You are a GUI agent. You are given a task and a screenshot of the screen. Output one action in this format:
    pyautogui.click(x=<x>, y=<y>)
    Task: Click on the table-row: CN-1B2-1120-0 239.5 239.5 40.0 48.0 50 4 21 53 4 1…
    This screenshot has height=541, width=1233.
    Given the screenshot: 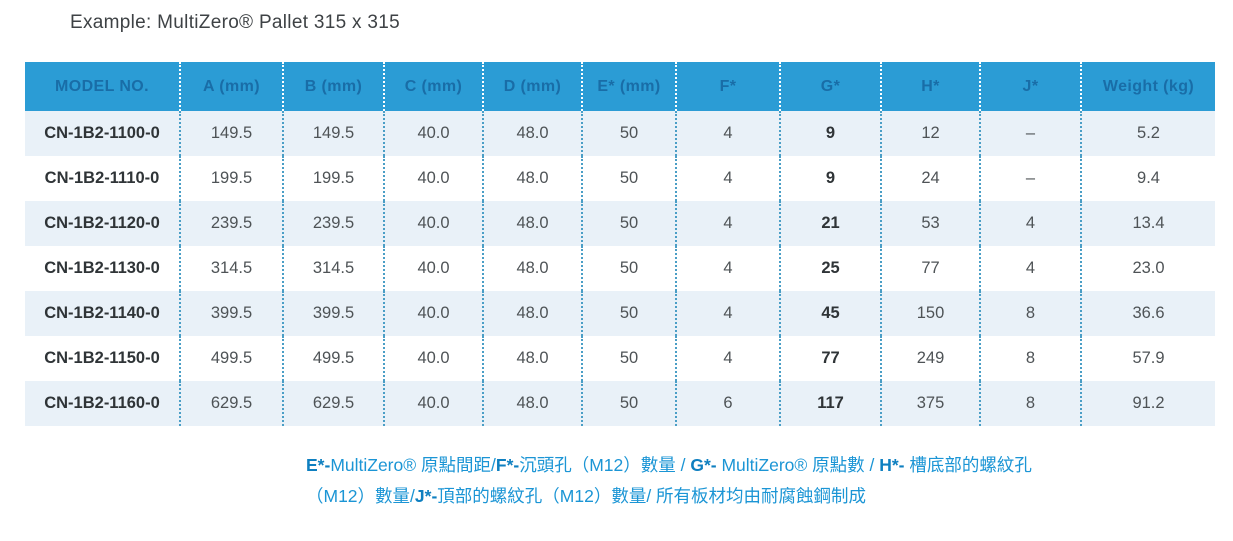 What is the action you would take?
    pyautogui.click(x=620, y=223)
    